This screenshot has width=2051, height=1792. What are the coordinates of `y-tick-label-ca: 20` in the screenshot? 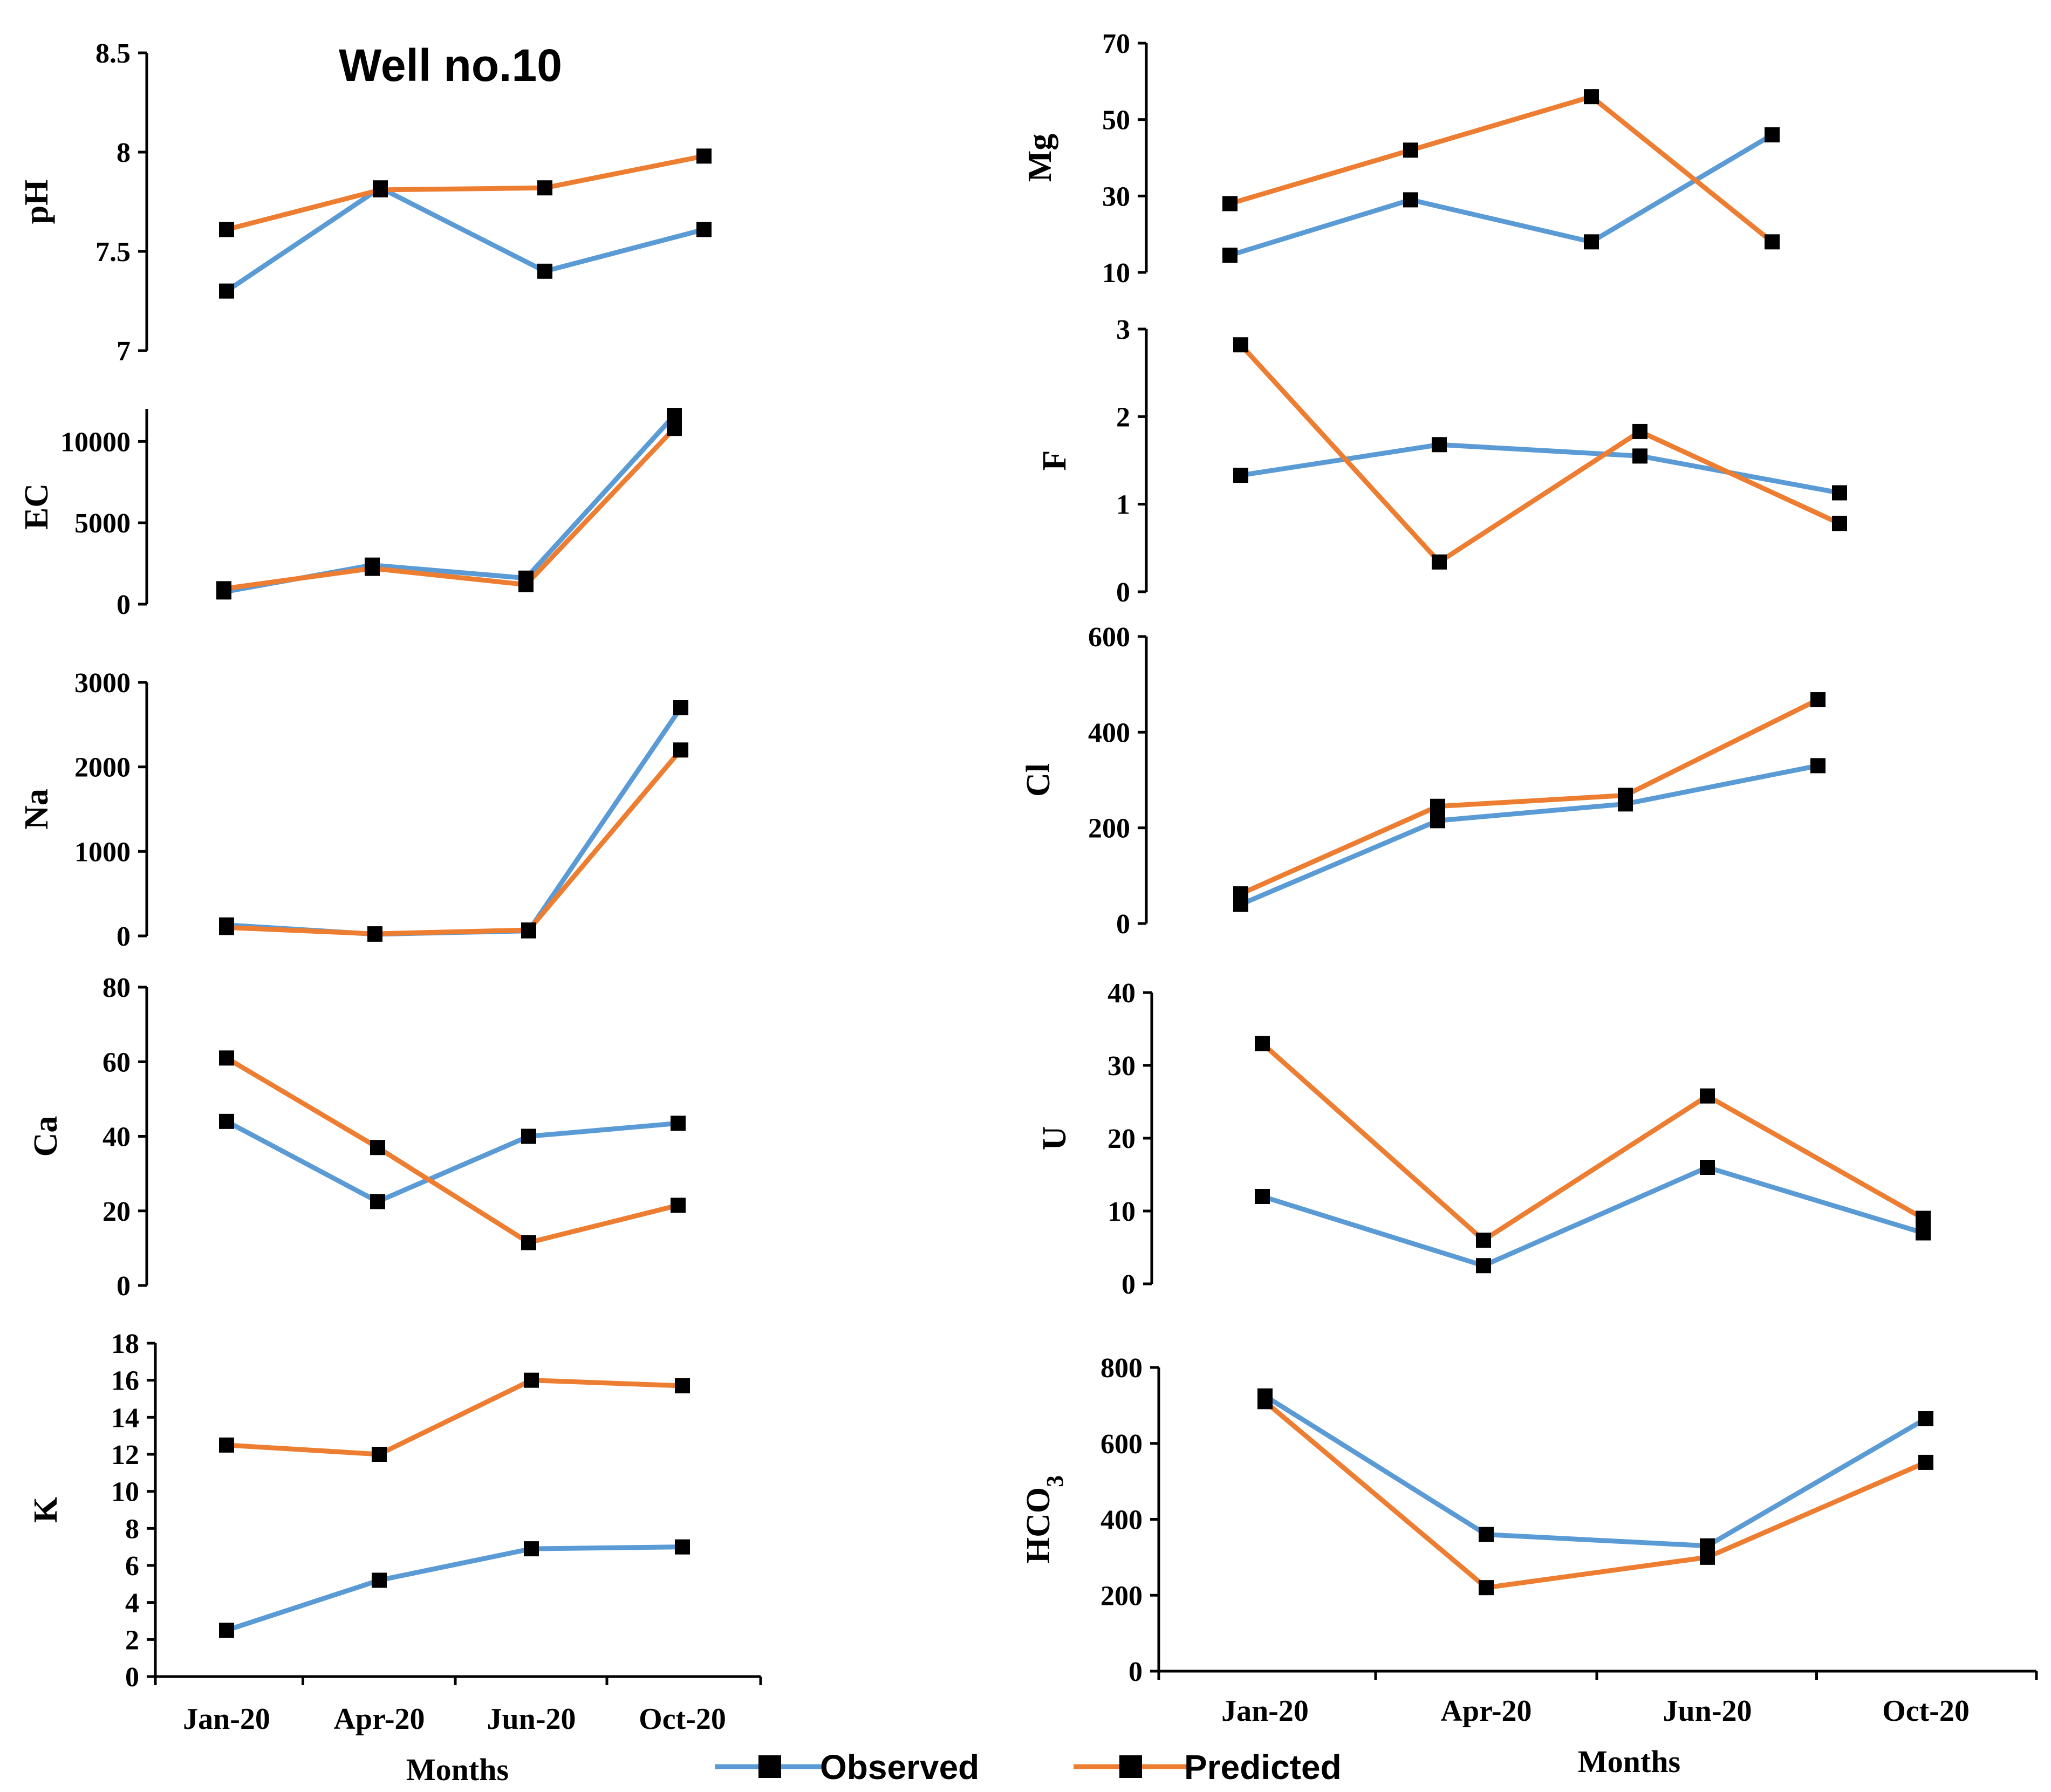 It's located at (116, 1211).